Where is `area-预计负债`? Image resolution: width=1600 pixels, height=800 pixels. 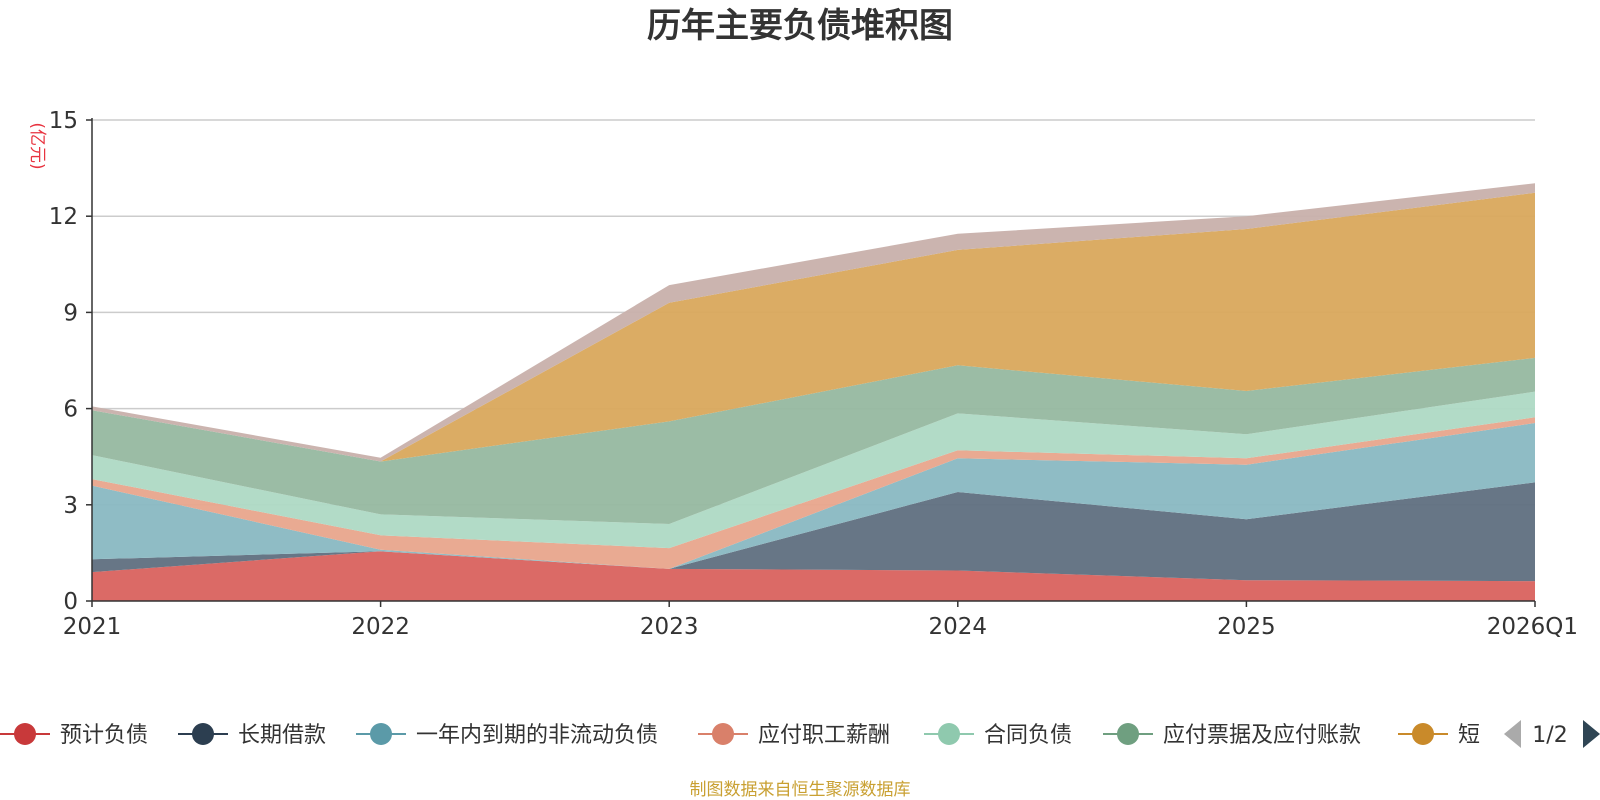 area-预计负债 is located at coordinates (813, 576).